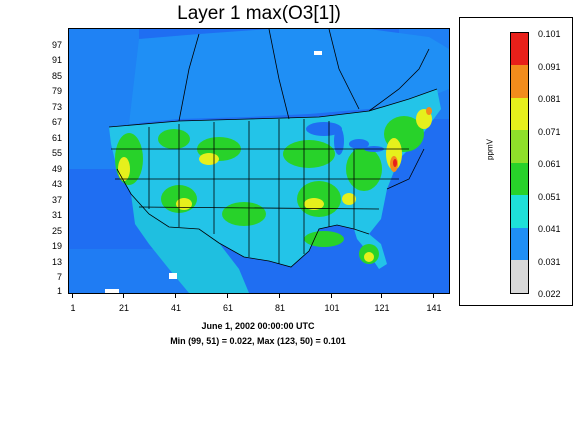 The image size is (577, 433). What do you see at coordinates (56, 215) in the screenshot?
I see `y-tick-label: 31` at bounding box center [56, 215].